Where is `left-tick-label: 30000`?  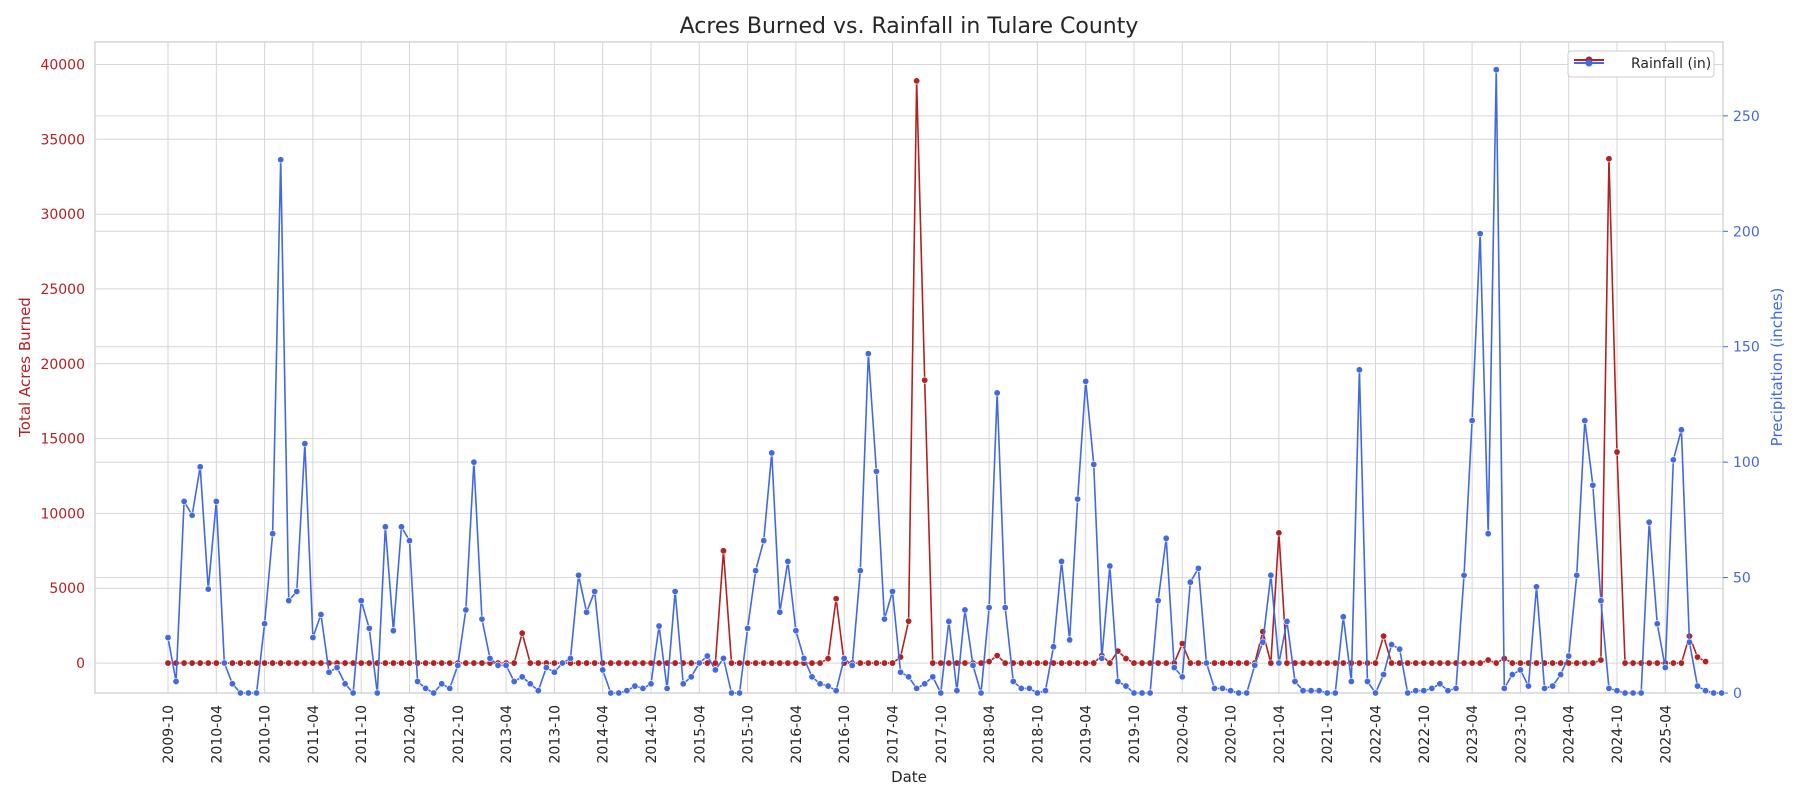 left-tick-label: 30000 is located at coordinates (62, 215).